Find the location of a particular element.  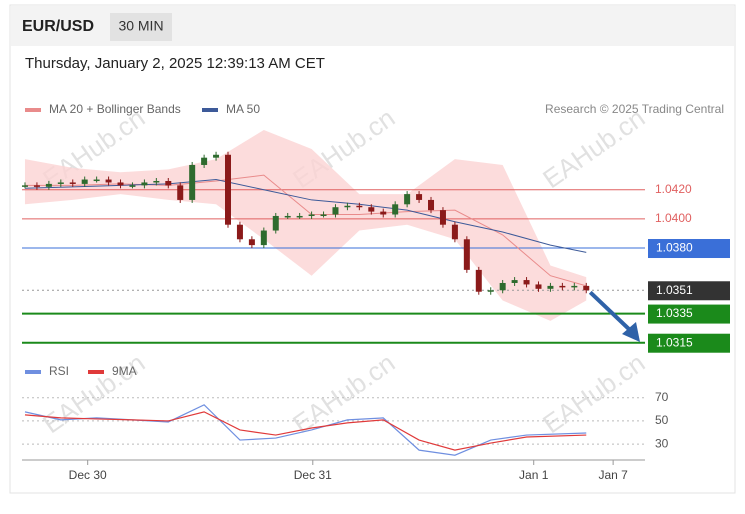

timeframe: 30 MIN is located at coordinates (140, 26).